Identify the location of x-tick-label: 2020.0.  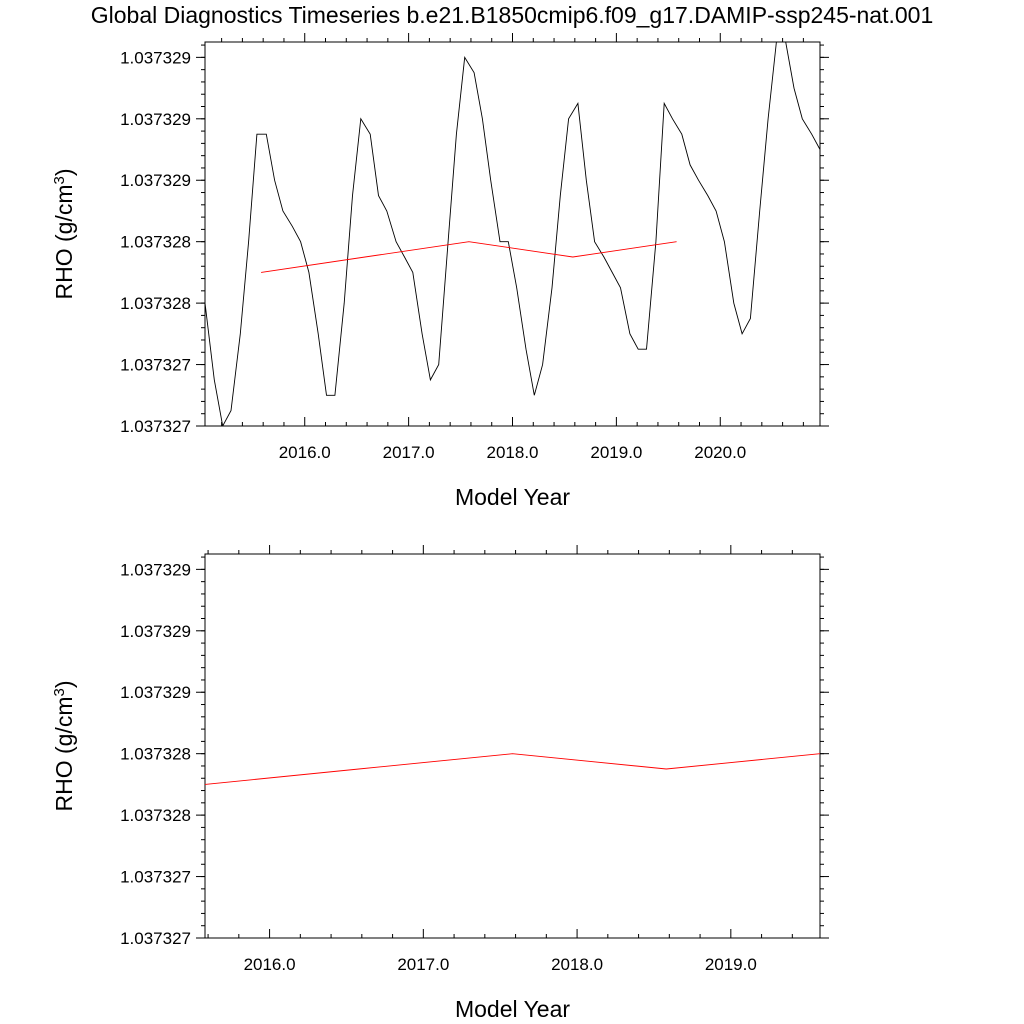
(720, 452).